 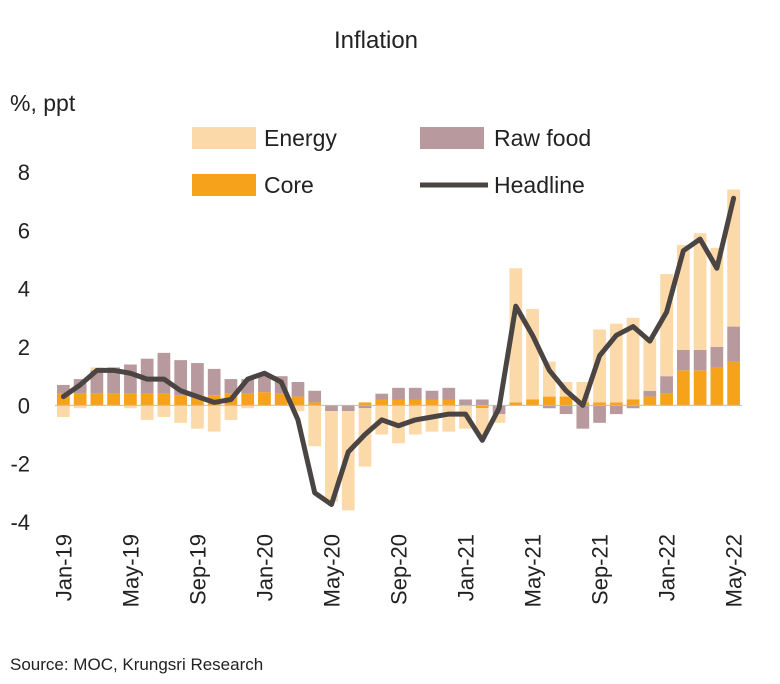 What do you see at coordinates (376, 40) in the screenshot?
I see `chart-title: Inflation` at bounding box center [376, 40].